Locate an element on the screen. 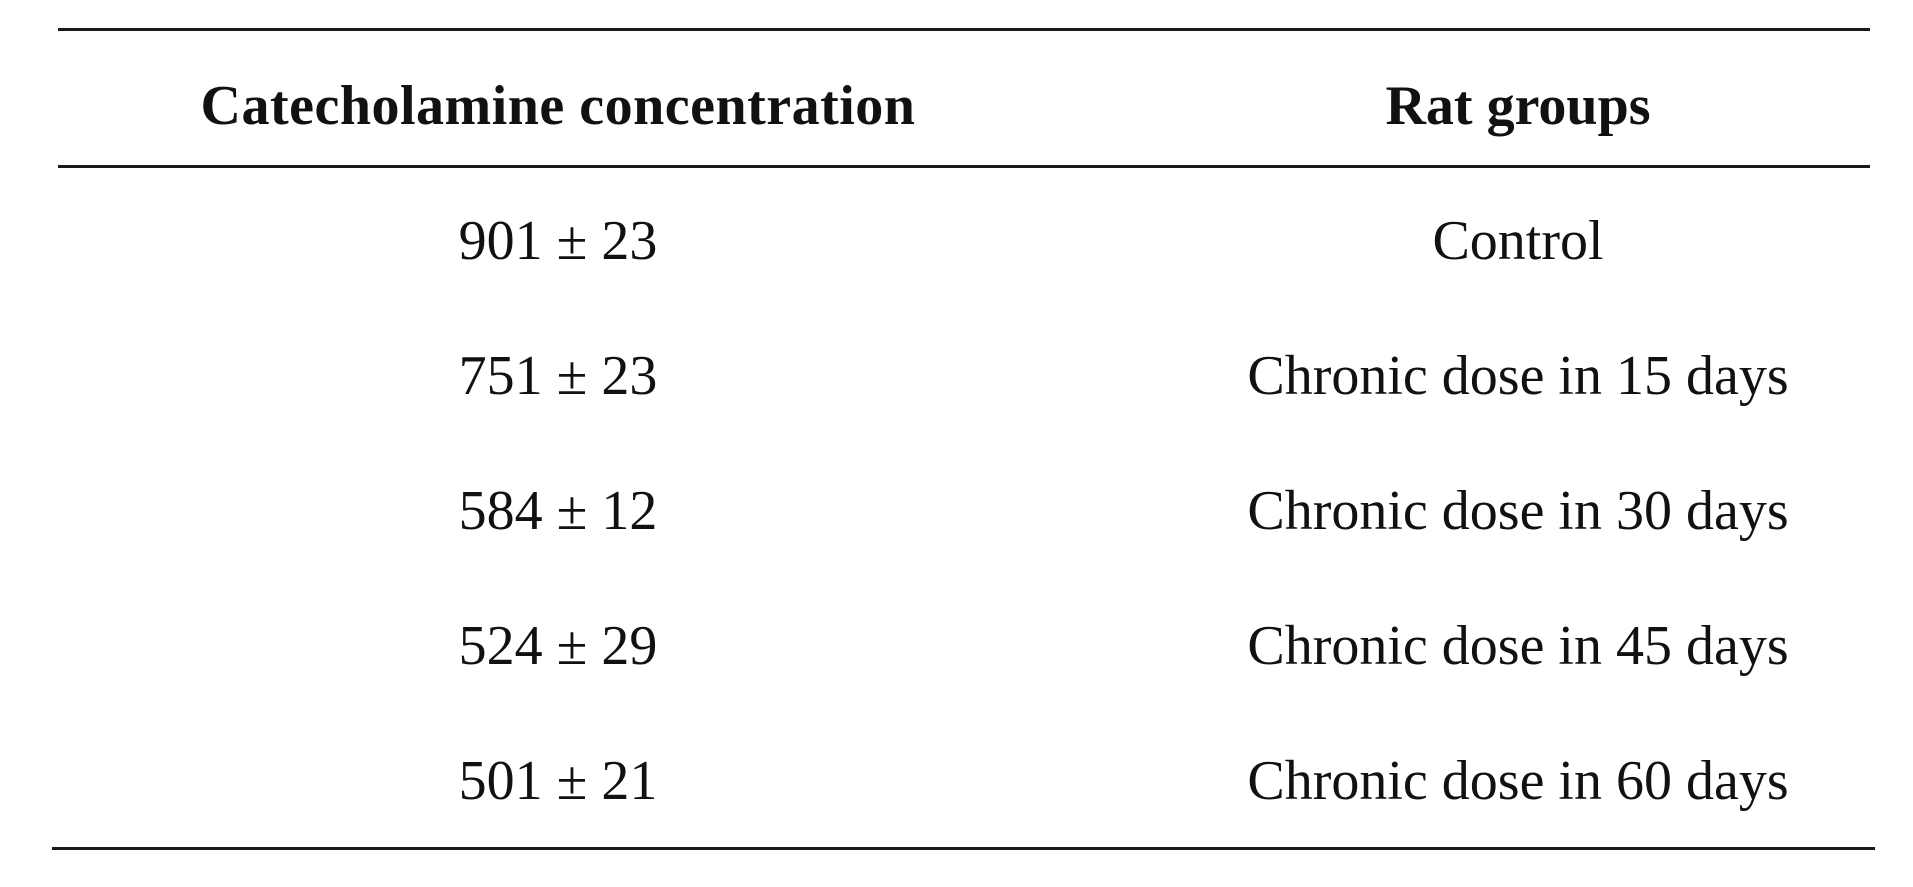 This screenshot has width=1913, height=887. table-row: 901 ± 23 Control is located at coordinates (964, 273).